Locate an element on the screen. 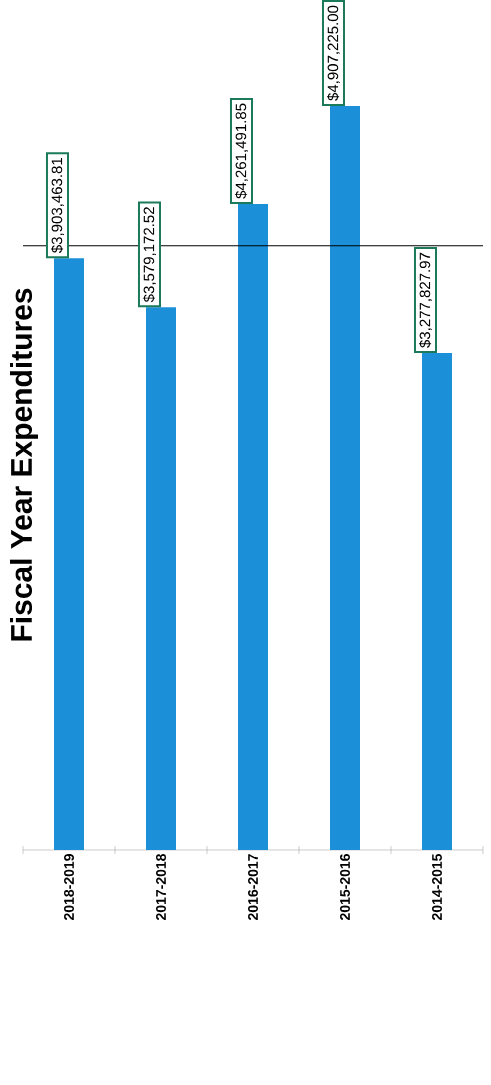 This screenshot has width=491, height=1085. data-label: $4,907,225.00 is located at coordinates (333, 53).